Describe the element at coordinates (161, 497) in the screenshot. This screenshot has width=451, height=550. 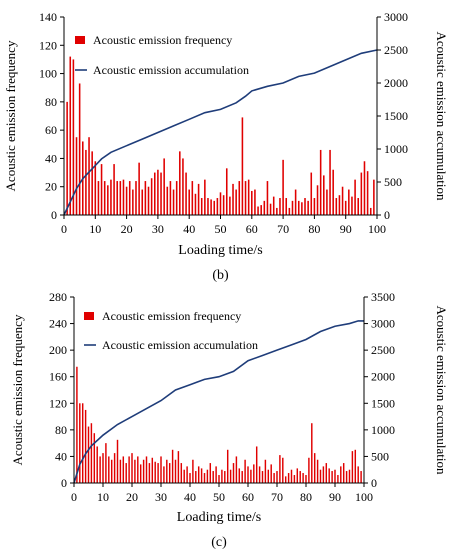
I see `x-tick-label: 30` at that location.